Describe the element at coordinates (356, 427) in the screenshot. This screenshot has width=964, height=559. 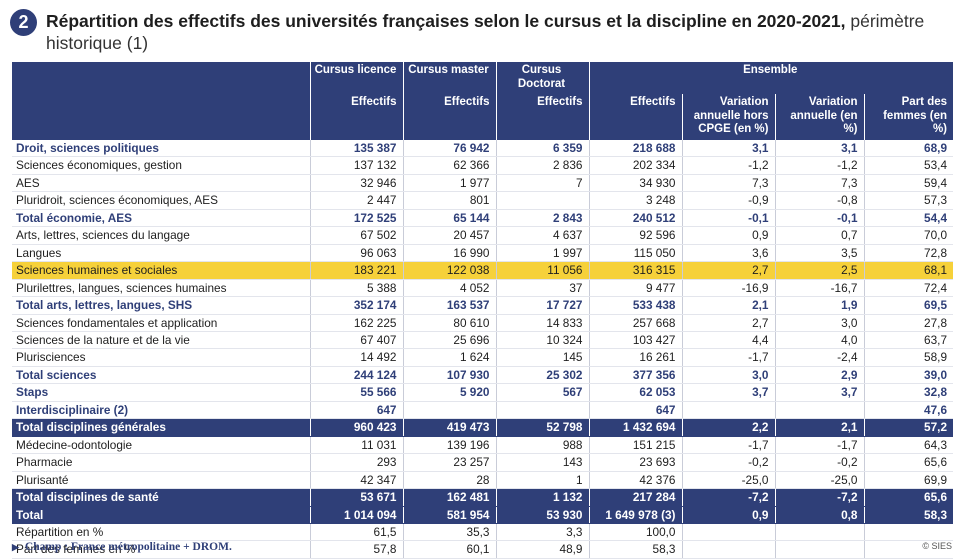
I see `table-cell: 960 423` at that location.